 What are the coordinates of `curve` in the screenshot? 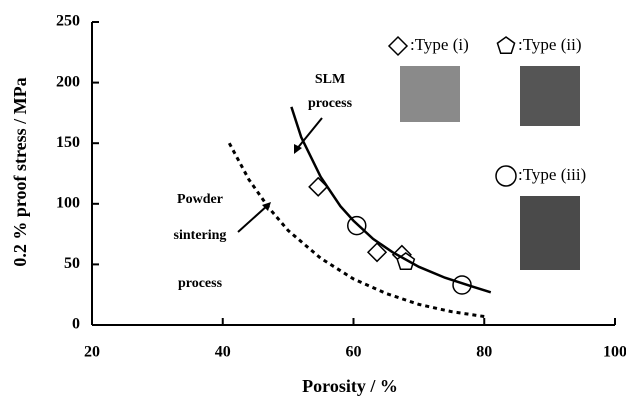 It's located at (391, 200).